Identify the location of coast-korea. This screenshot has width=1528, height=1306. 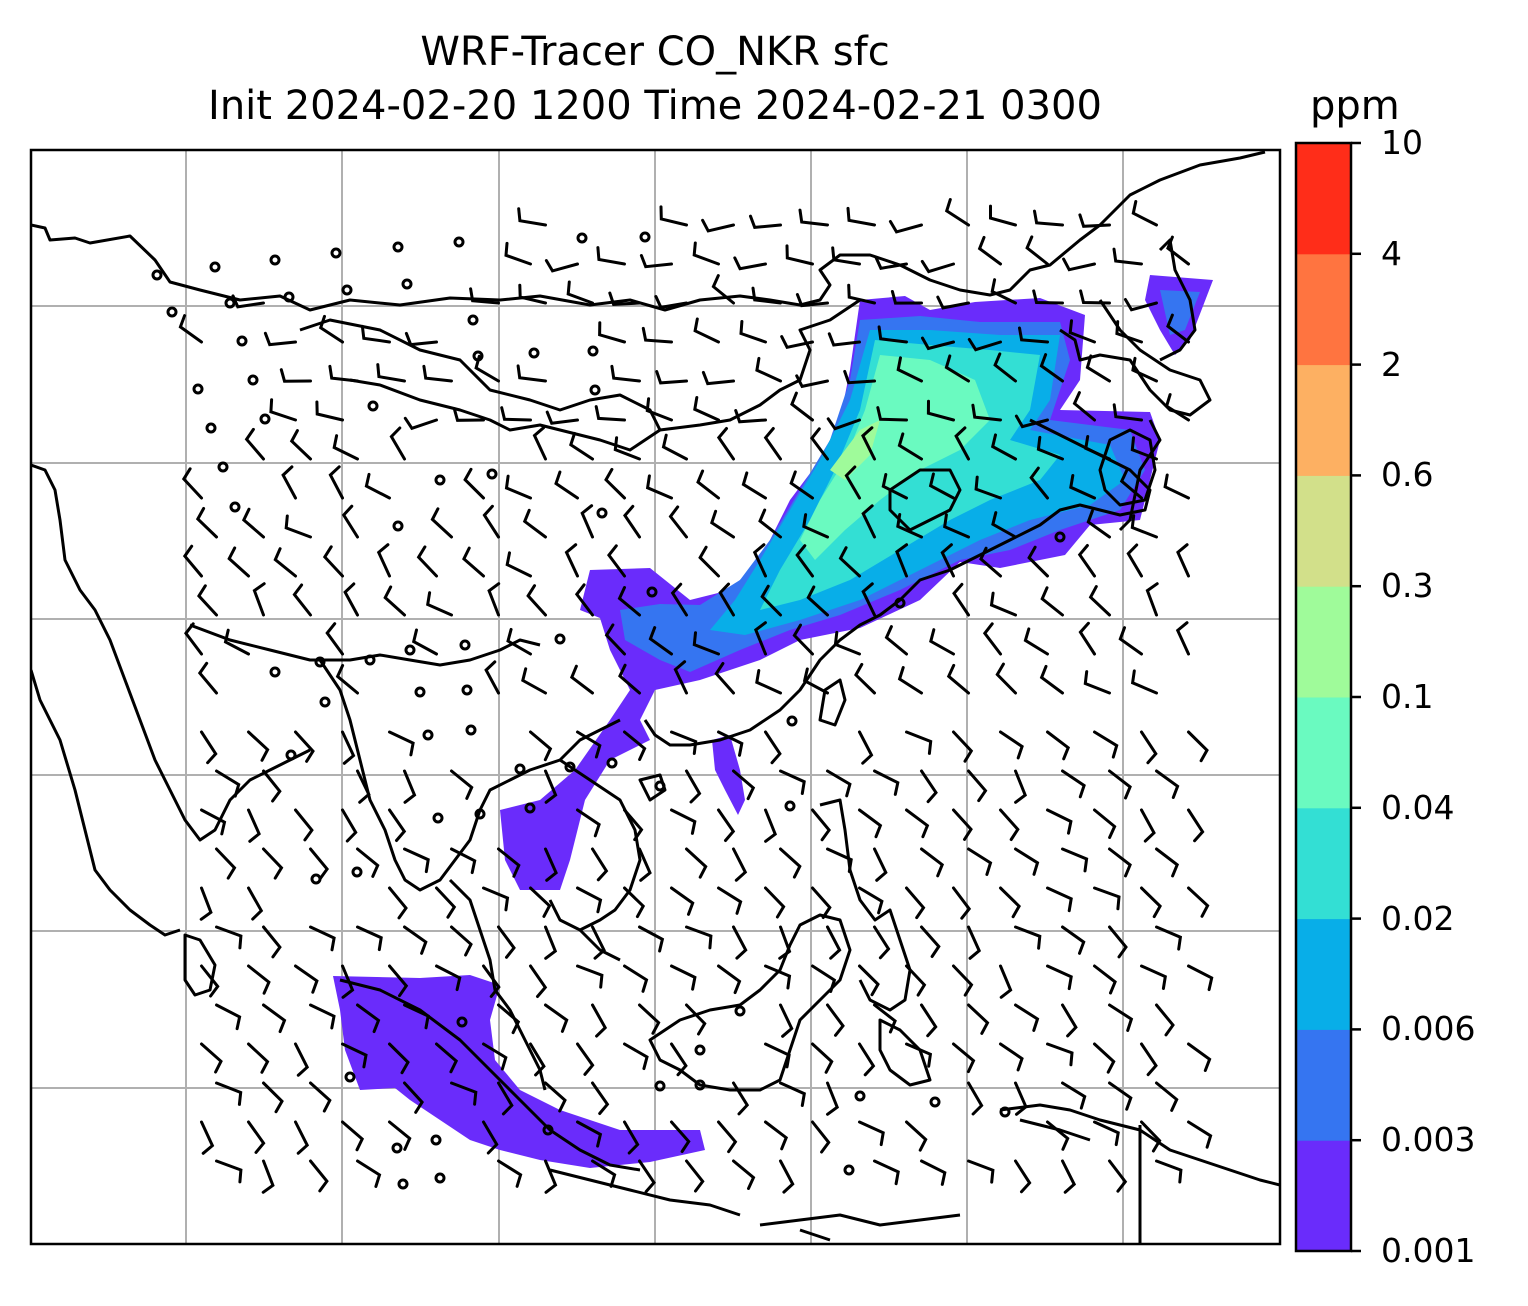
(1127, 467).